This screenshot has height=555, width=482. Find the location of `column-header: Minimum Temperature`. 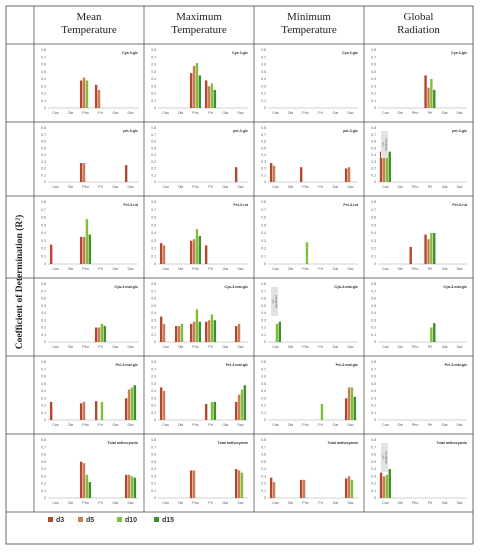

column-header: Minimum Temperature is located at coordinates (309, 23).